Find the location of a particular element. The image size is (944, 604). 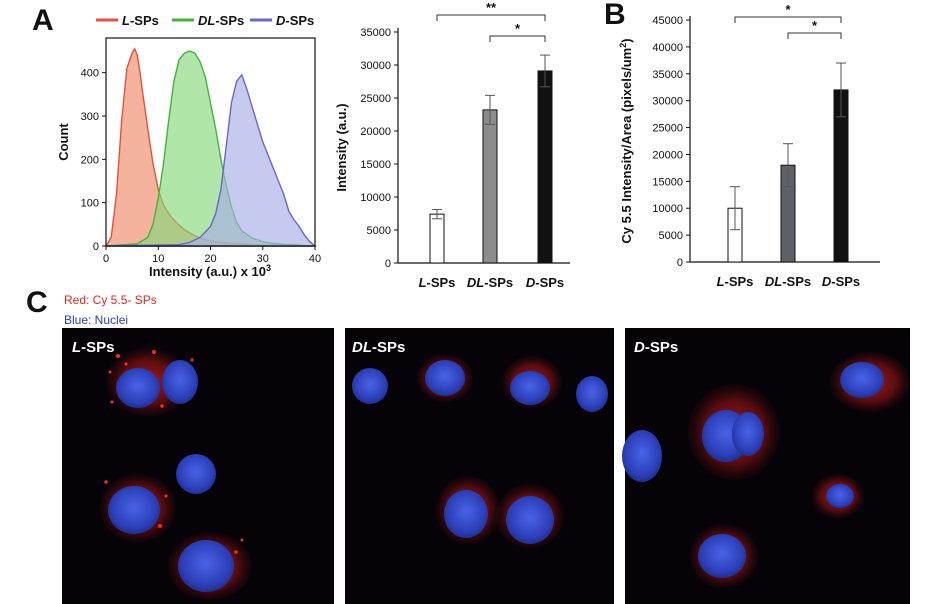

y-axis-title: Intensity (a.u.) is located at coordinates (341, 147).